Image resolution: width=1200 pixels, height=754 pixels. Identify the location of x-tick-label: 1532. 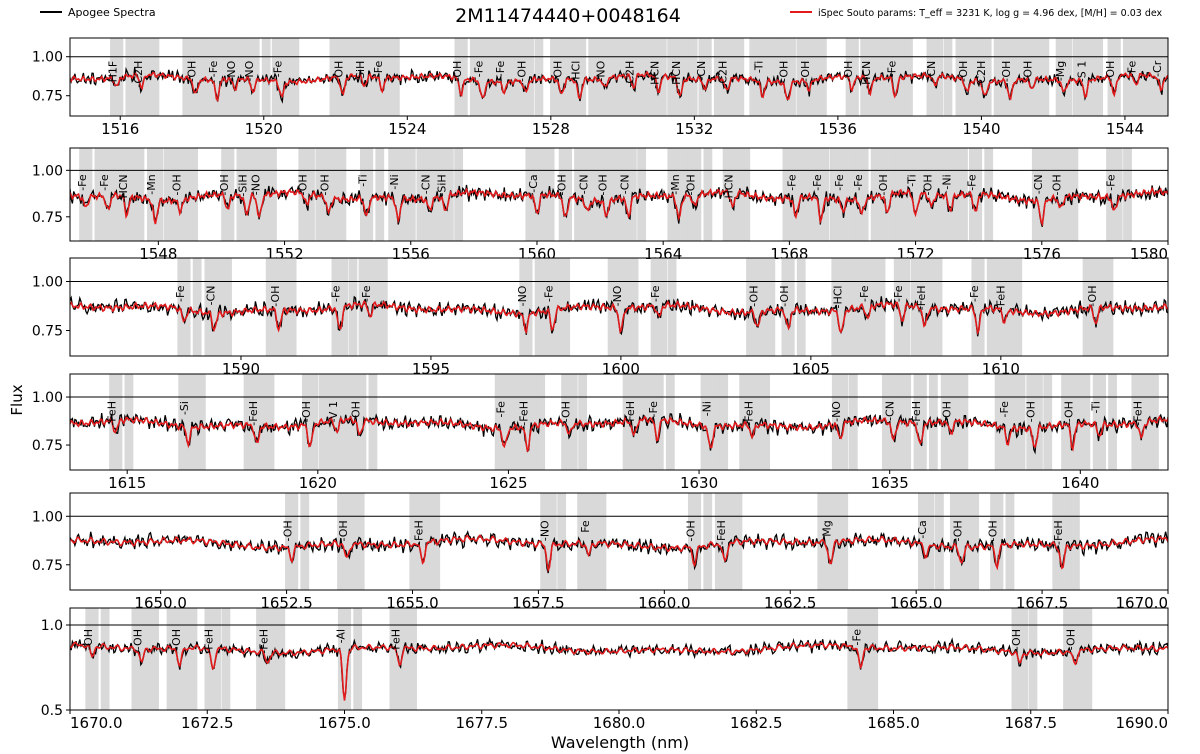
(694, 129).